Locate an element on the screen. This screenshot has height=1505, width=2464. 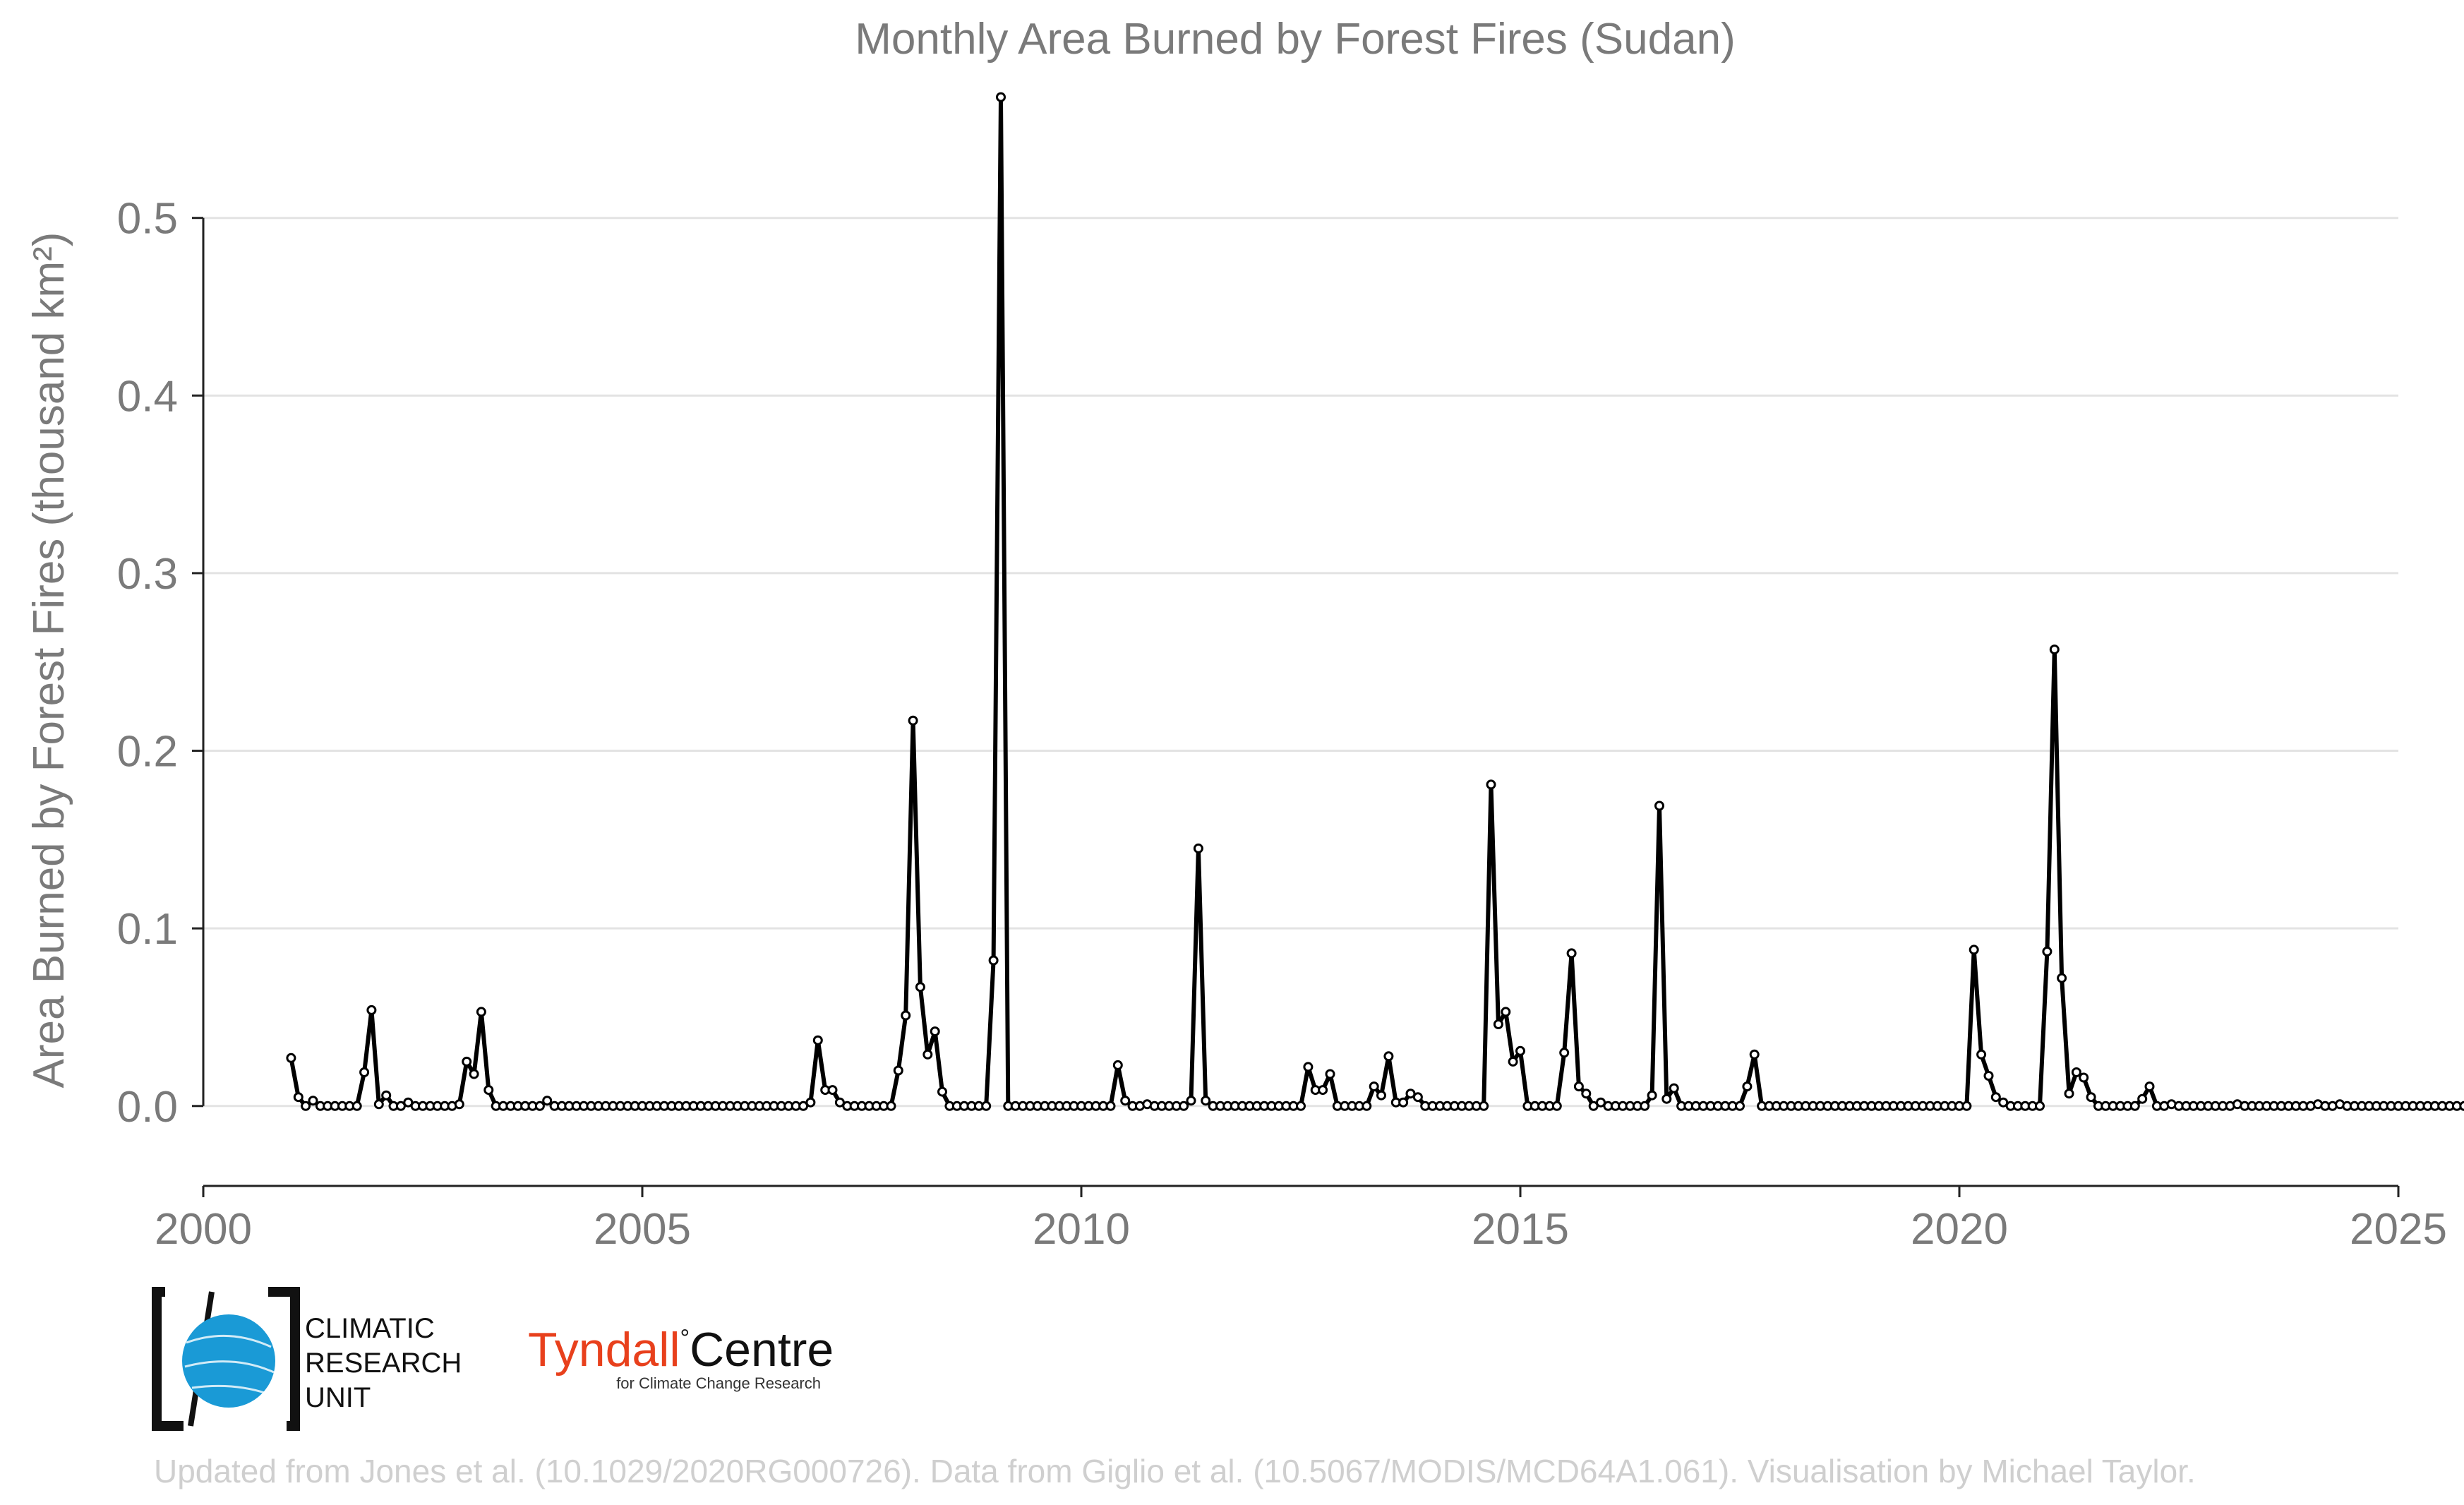
x-tick-label: 2010 is located at coordinates (1081, 1229).